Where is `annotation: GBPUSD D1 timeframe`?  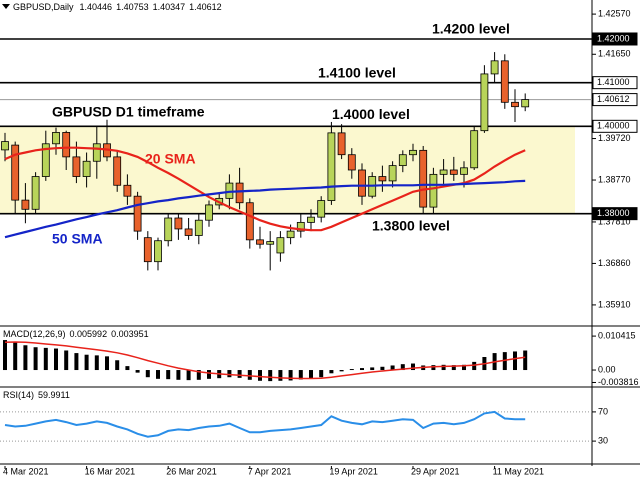 annotation: GBPUSD D1 timeframe is located at coordinates (128, 112).